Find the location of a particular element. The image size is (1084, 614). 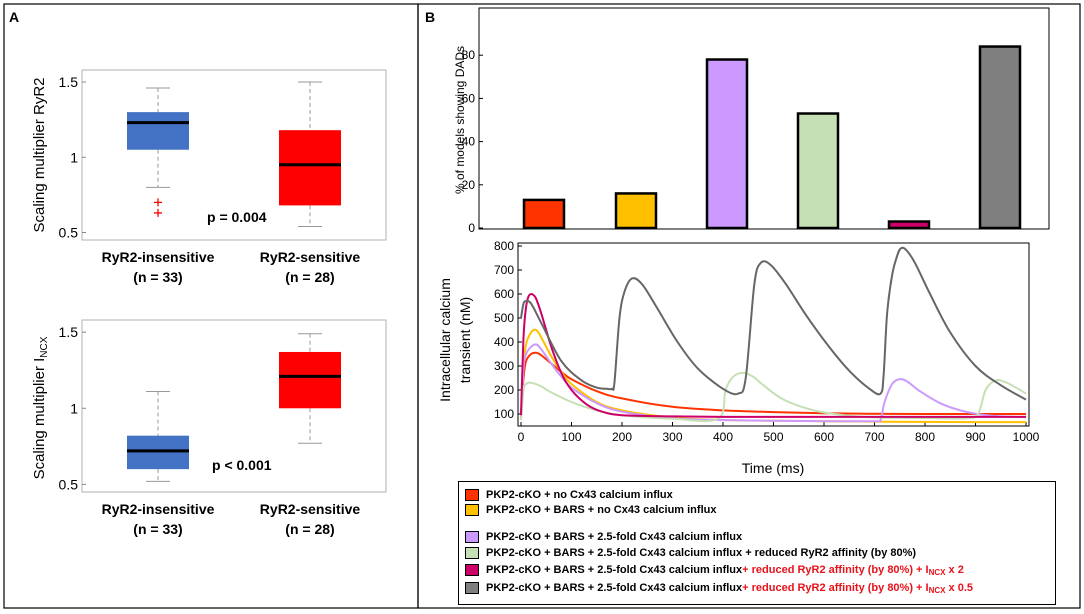

series-line-bars_2_5_ryr is located at coordinates (773, 397).